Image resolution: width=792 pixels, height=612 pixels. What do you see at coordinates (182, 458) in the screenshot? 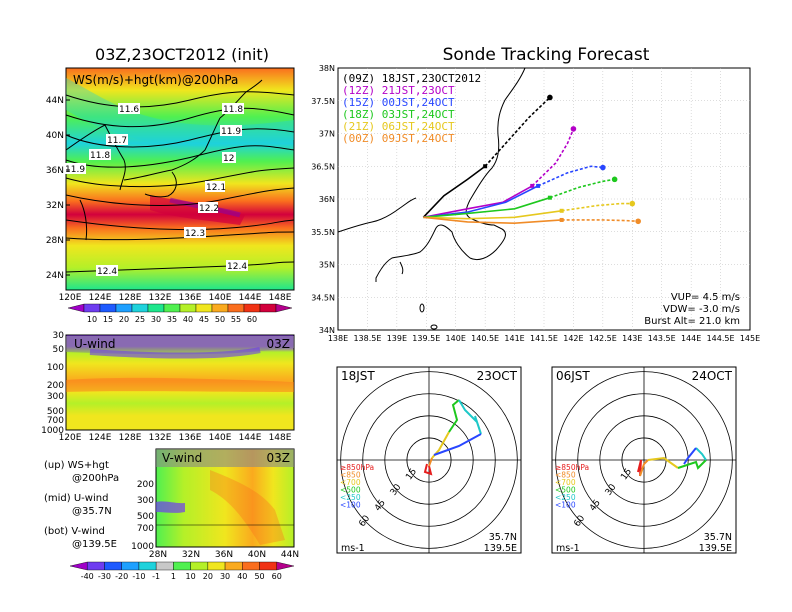
I see `v-wind-label: V-wind` at bounding box center [182, 458].